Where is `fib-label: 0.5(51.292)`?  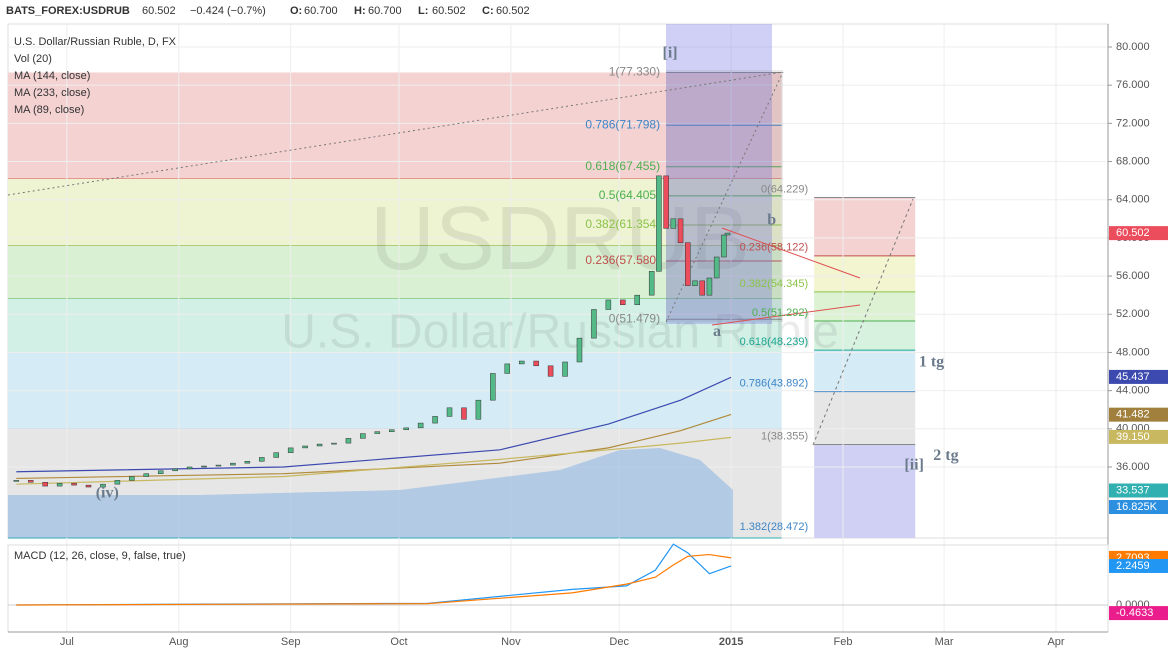
fib-label: 0.5(51.292) is located at coordinates (780, 313).